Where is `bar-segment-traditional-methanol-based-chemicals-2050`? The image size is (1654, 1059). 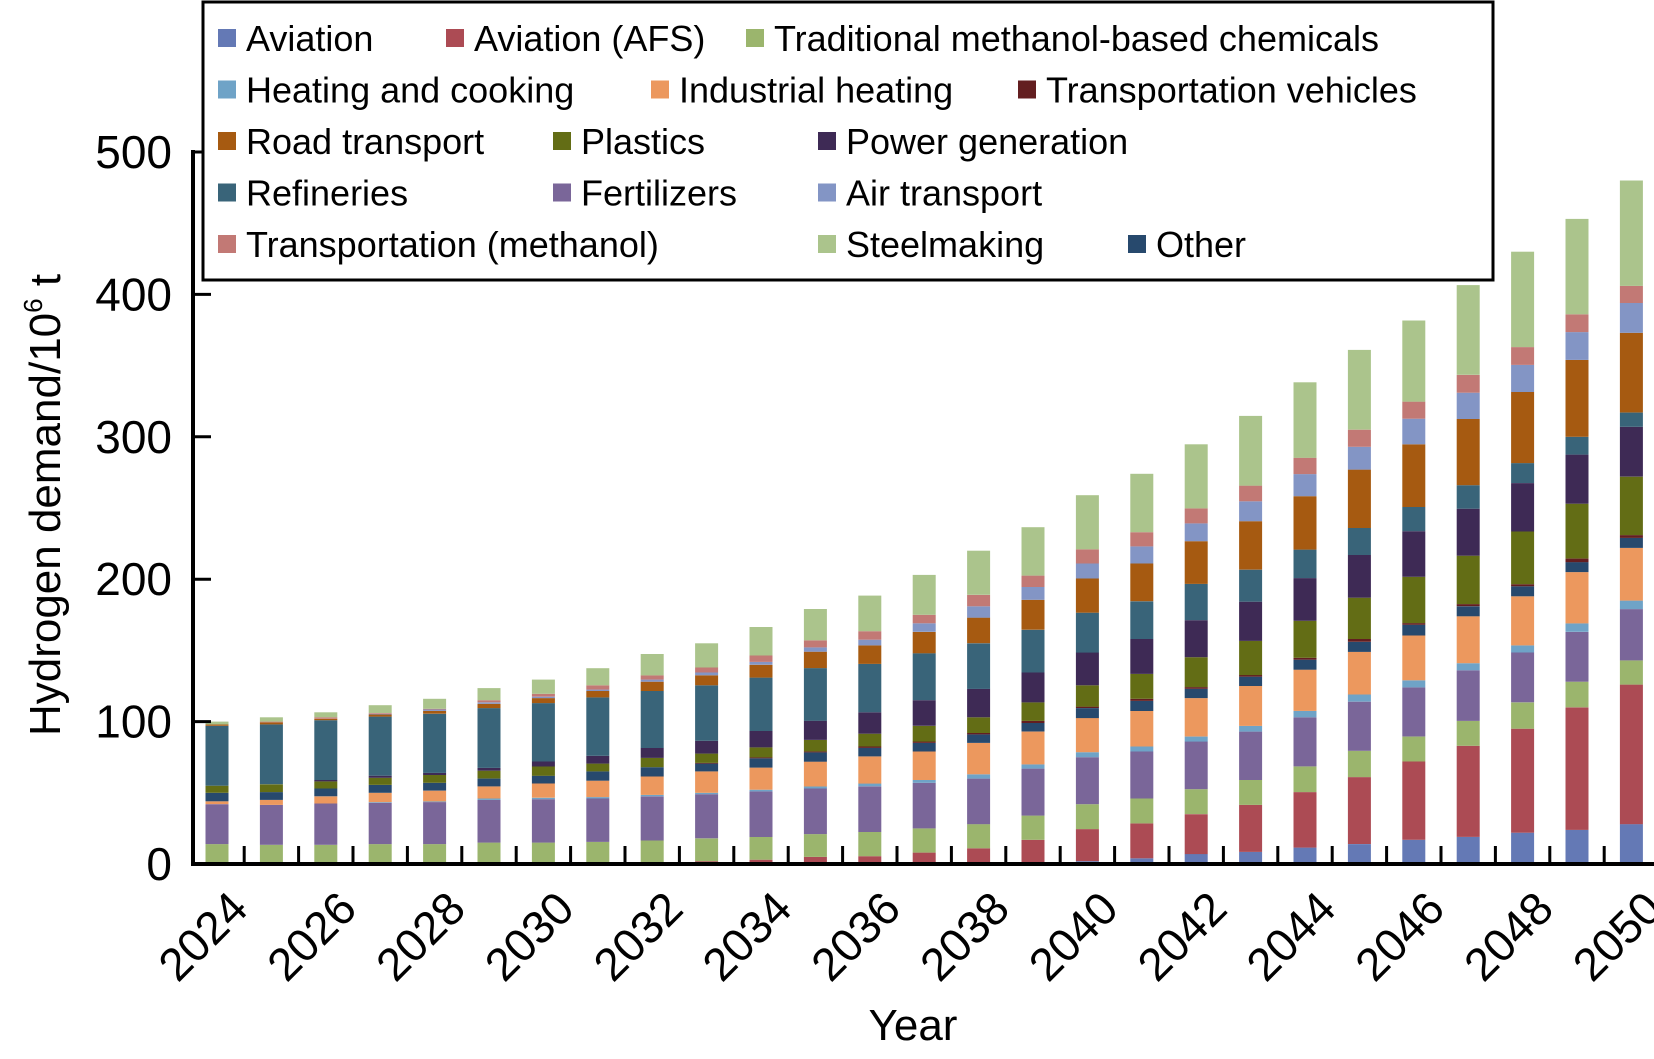
bar-segment-traditional-methanol-based-chemicals-2050 is located at coordinates (1631, 672).